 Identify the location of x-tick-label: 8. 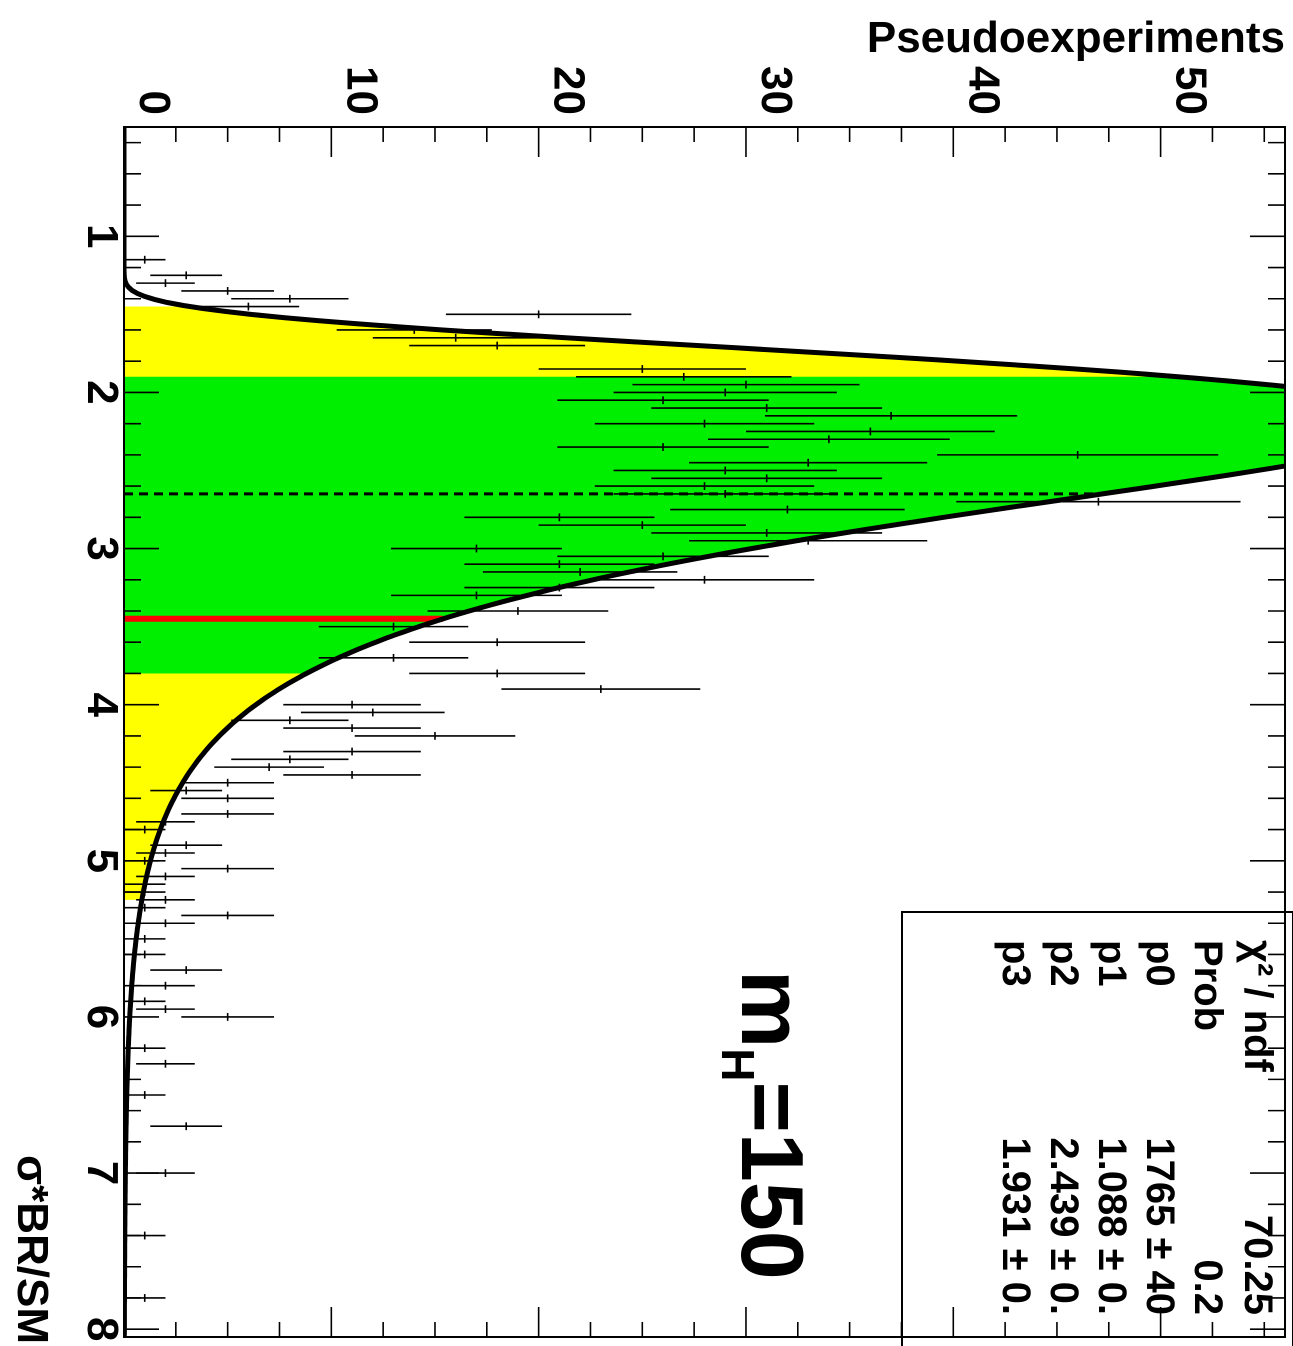
(102, 1329).